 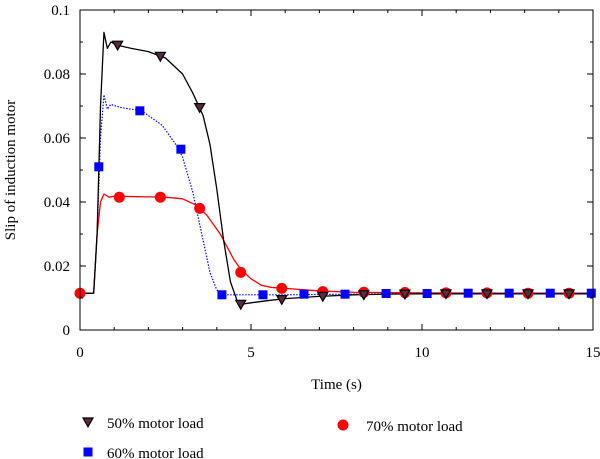 What do you see at coordinates (60, 11) in the screenshot?
I see `y-tick-label: 0.1` at bounding box center [60, 11].